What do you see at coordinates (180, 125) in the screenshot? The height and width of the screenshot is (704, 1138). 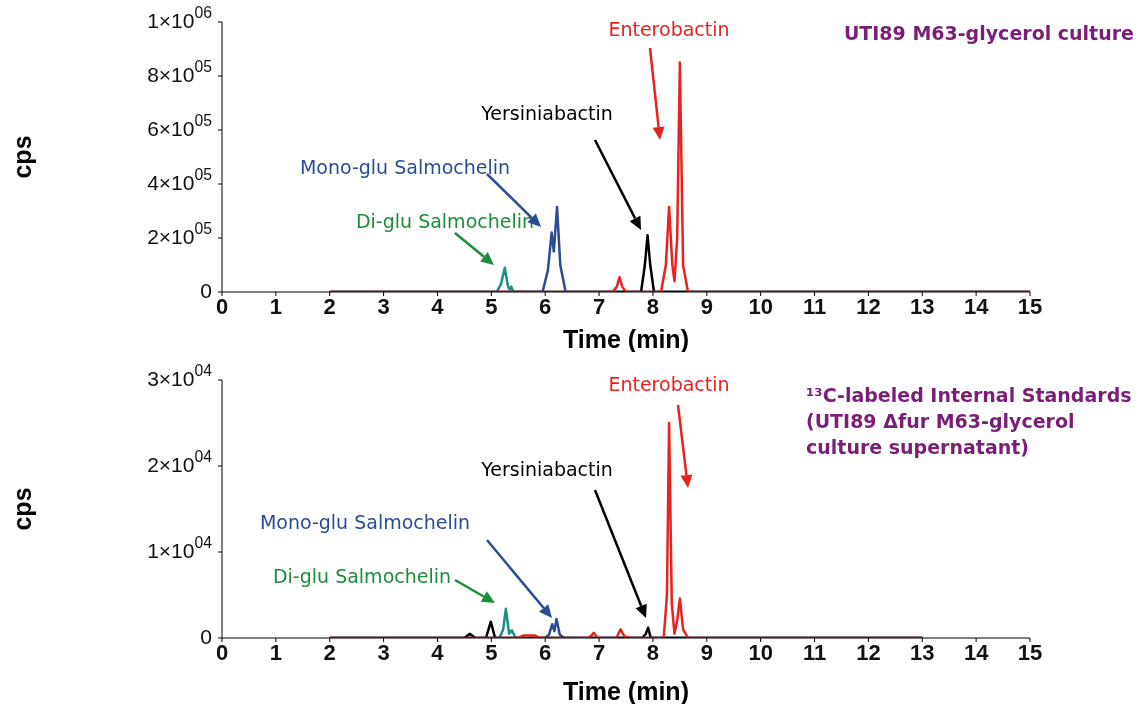 I see `y-tick-label: 6×10$^{05}$` at bounding box center [180, 125].